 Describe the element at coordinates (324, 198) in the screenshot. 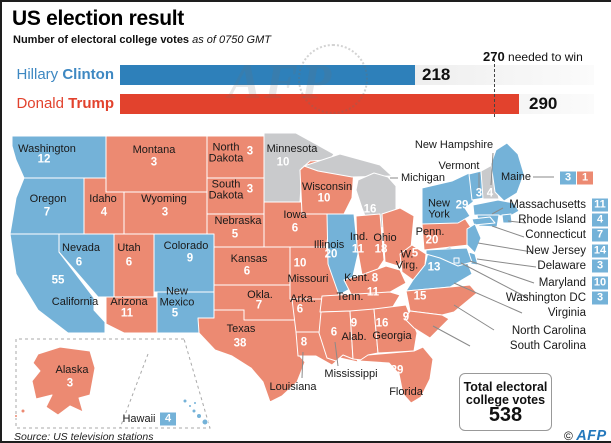

I see `state-votes-wisconsin: 10` at that location.